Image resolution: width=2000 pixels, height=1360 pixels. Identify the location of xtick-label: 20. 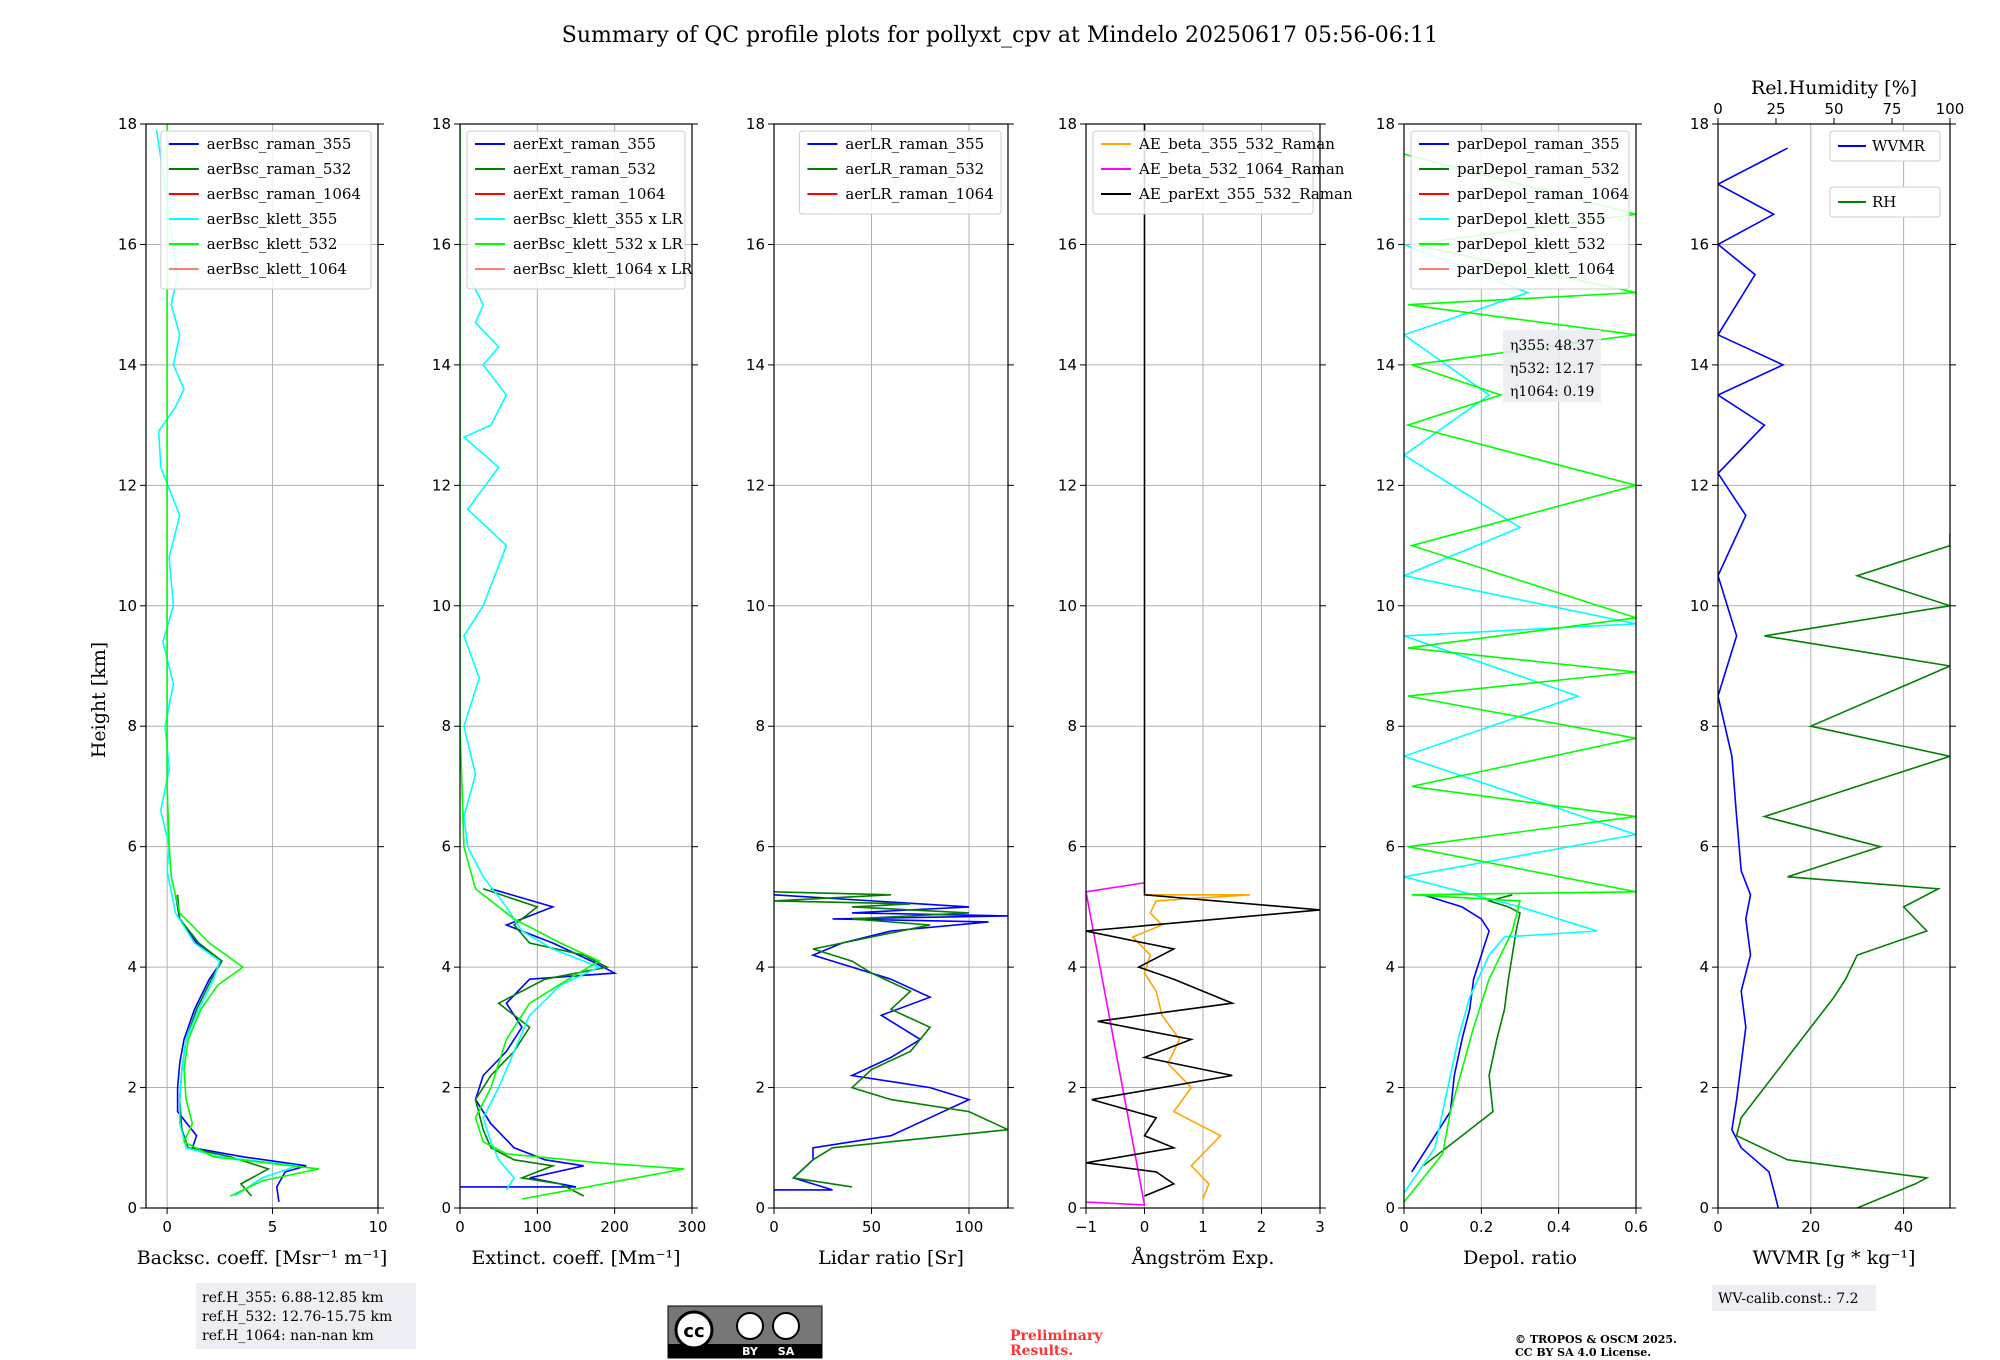
(1810, 1227).